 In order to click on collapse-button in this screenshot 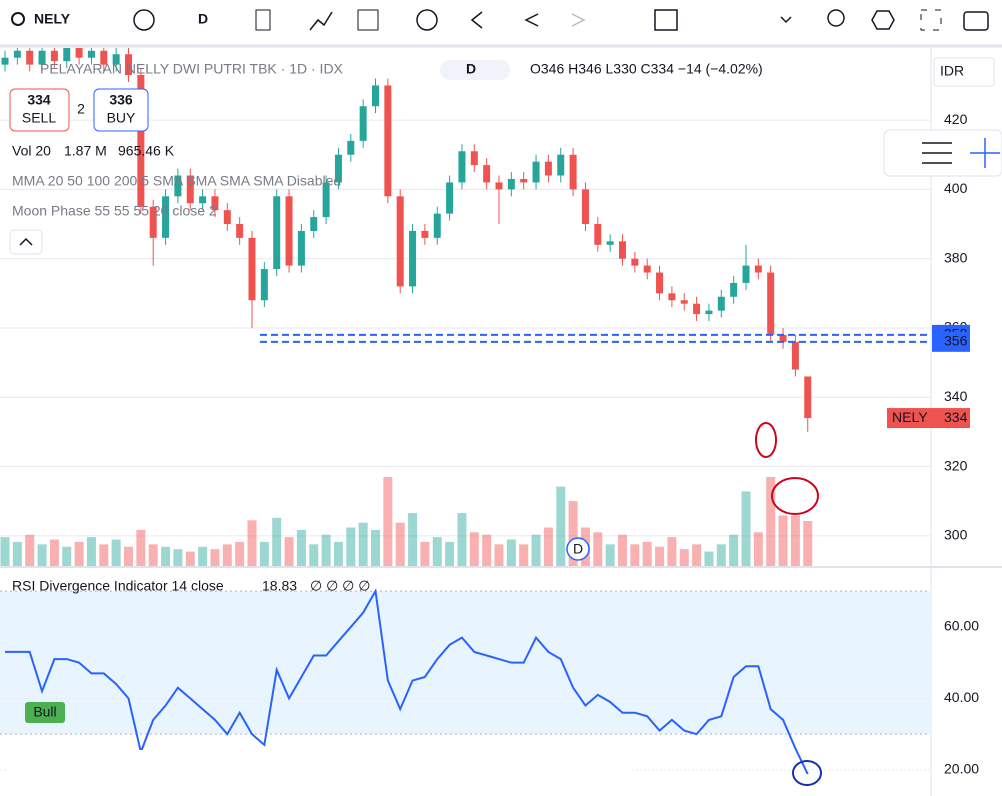, I will do `click(26, 242)`.